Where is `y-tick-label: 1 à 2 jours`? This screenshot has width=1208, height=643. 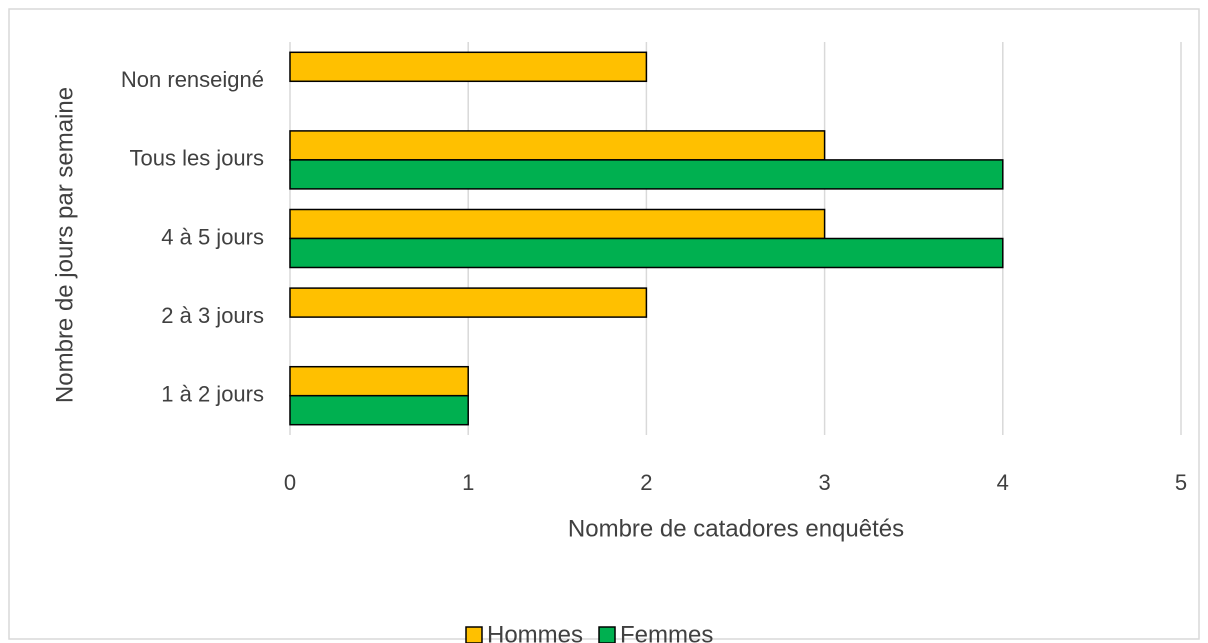
y-tick-label: 1 à 2 jours is located at coordinates (212, 394).